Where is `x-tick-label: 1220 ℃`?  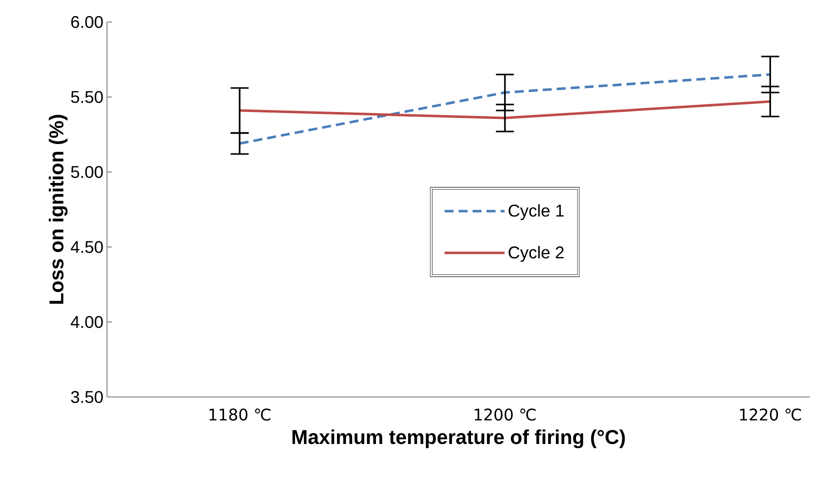
x-tick-label: 1220 ℃ is located at coordinates (770, 414).